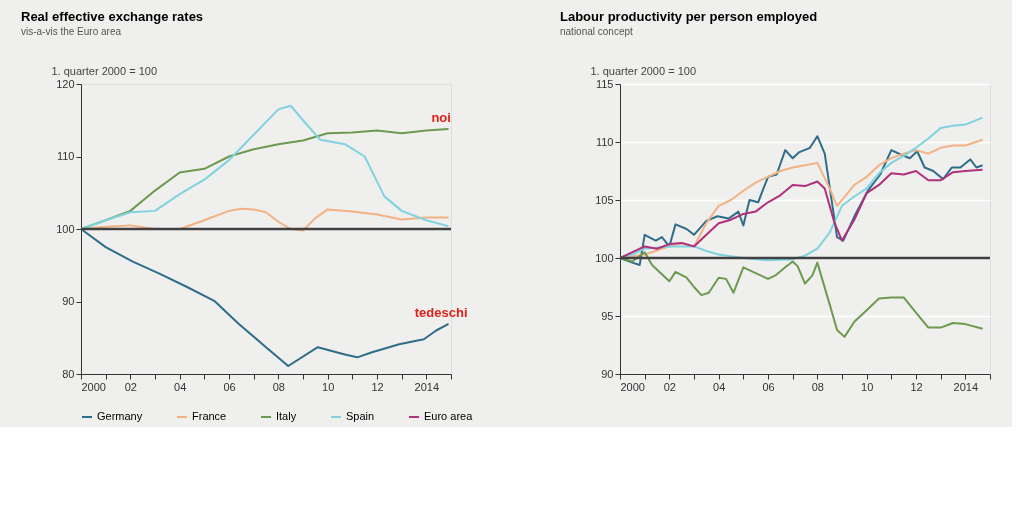  What do you see at coordinates (689, 16) in the screenshot?
I see `chart-title: Labour productivity per person employed` at bounding box center [689, 16].